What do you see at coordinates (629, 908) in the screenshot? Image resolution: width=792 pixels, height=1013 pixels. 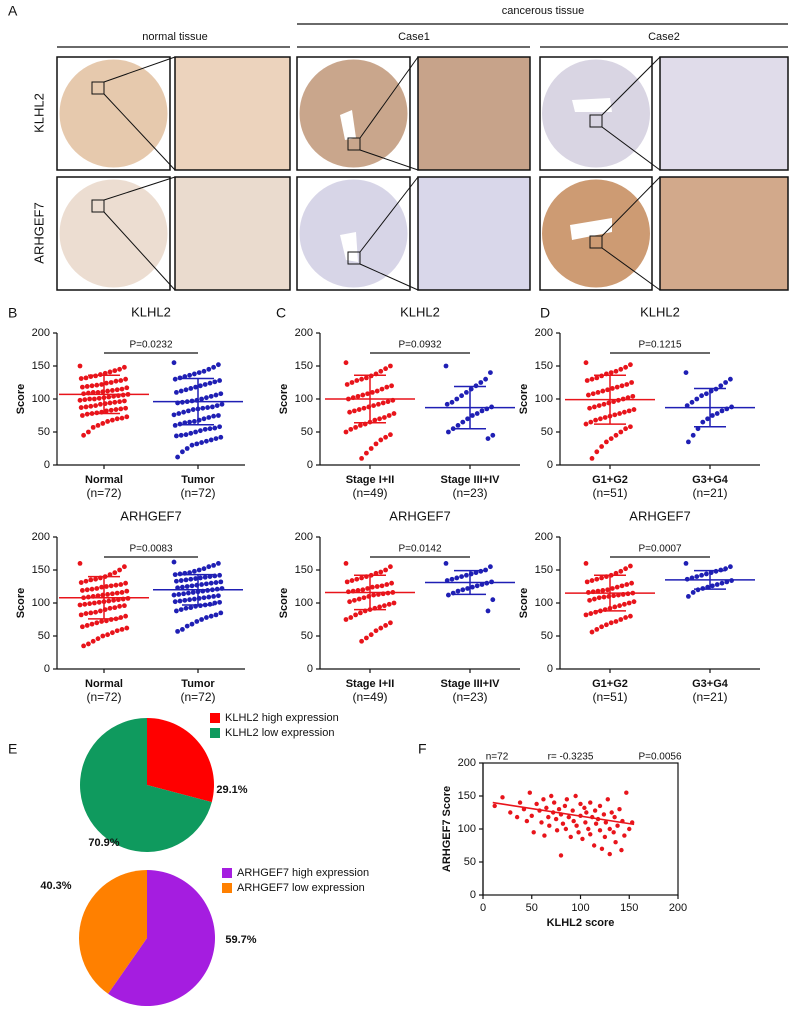 I see `x-tick-label: 150` at bounding box center [629, 908].